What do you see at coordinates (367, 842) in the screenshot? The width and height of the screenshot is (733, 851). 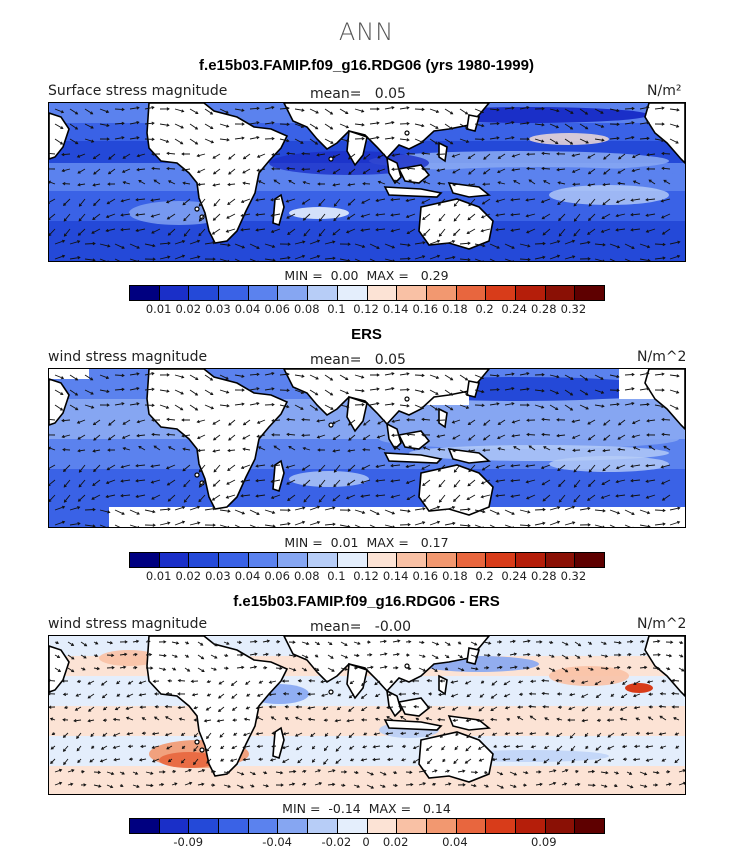 I see `panel-3-colorbar-ticks: -0.09 -0.04 -0.02 0 0.02 0.04 0.09` at bounding box center [367, 842].